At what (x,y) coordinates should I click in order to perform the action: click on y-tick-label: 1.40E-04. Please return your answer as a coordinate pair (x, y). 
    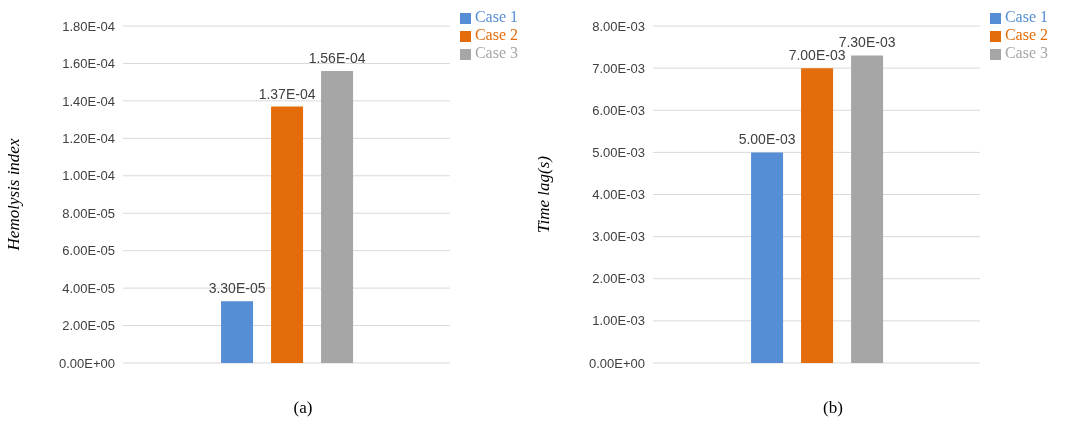
    Looking at the image, I should click on (88, 101).